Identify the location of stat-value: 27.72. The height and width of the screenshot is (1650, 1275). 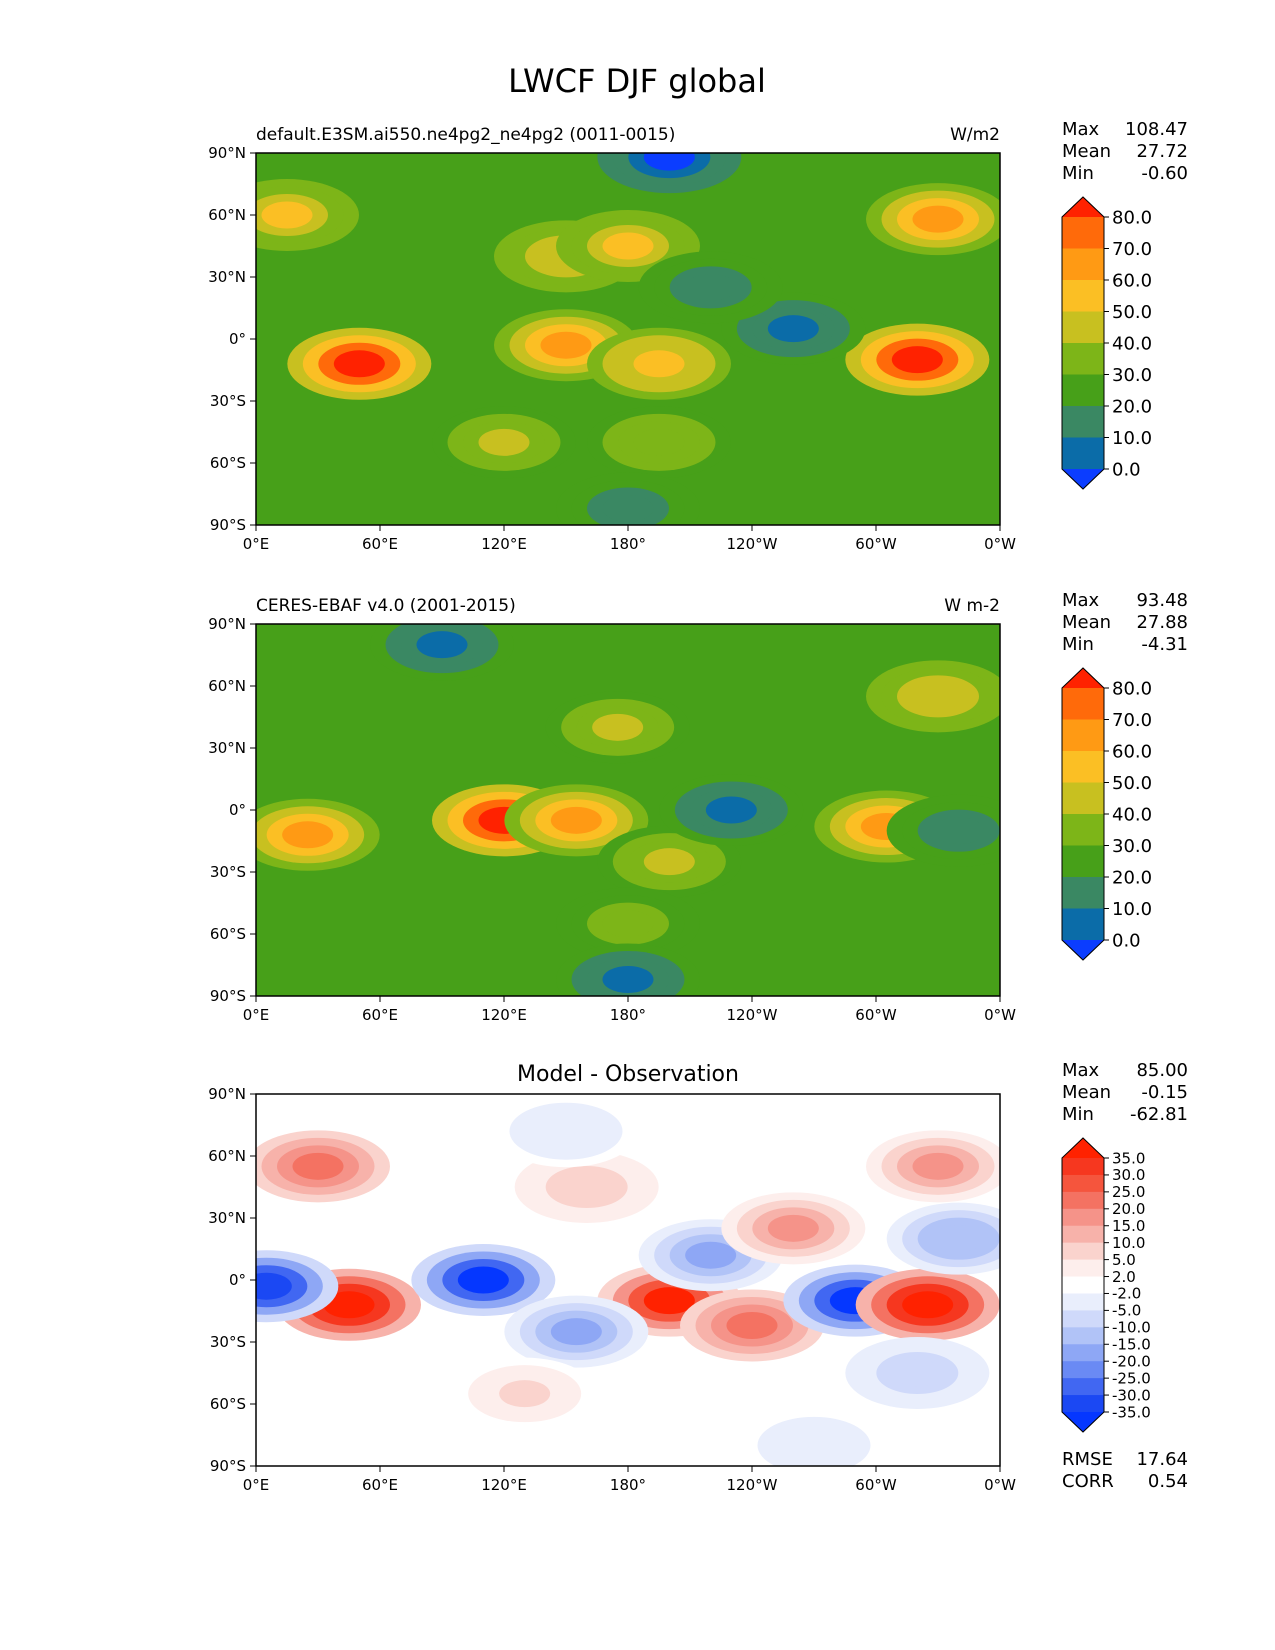
(1162, 151).